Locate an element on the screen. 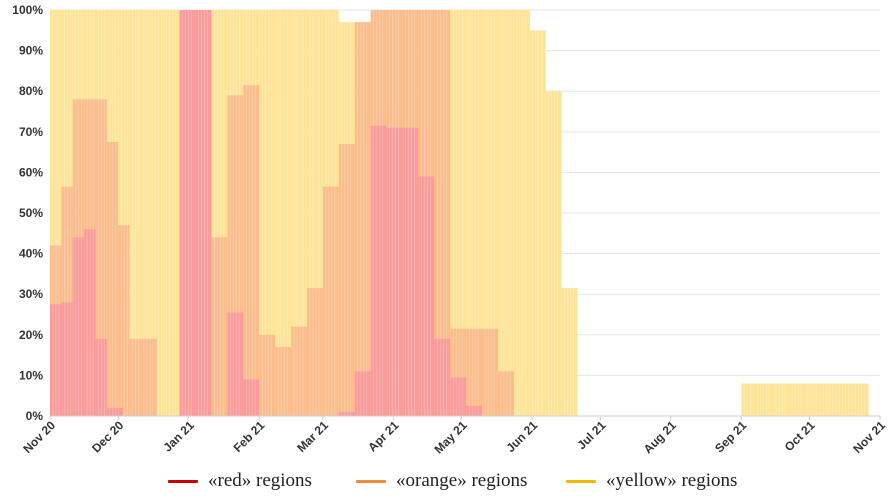  y-tick-label: 40% is located at coordinates (31, 254).